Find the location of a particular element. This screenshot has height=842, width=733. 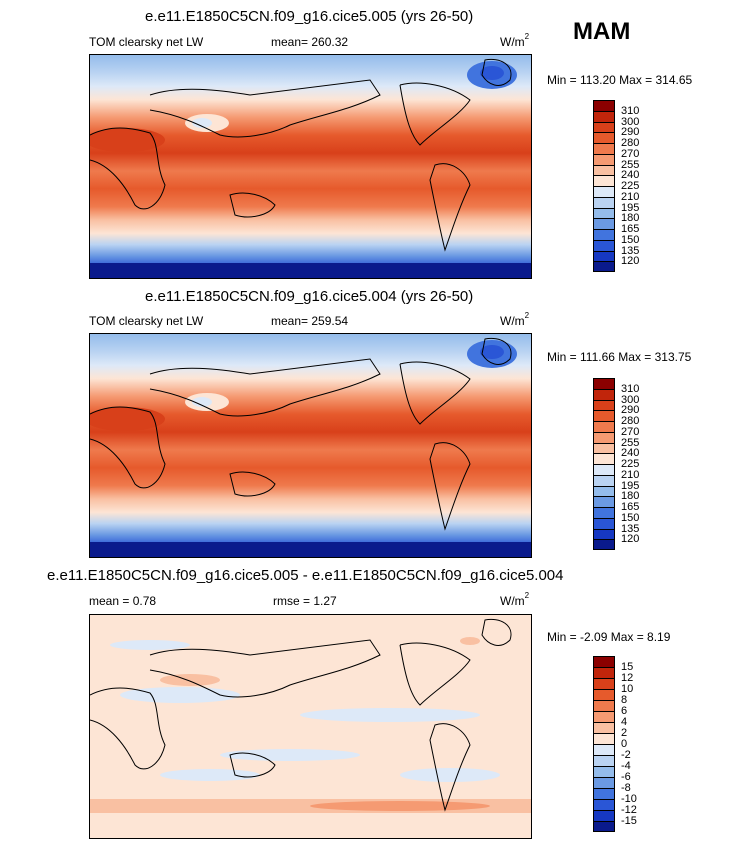

colorbar-tick-label: -6 is located at coordinates (626, 777).